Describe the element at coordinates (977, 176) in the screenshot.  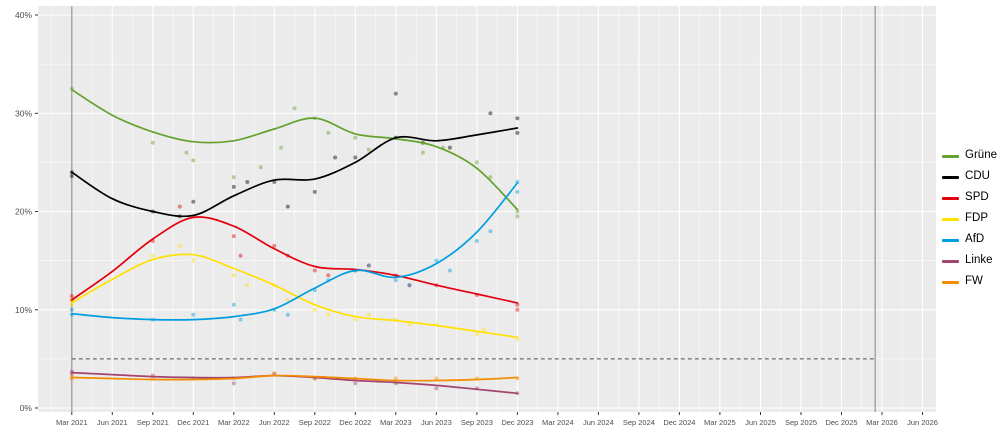
I see `legend-label-cdu: CDU` at that location.